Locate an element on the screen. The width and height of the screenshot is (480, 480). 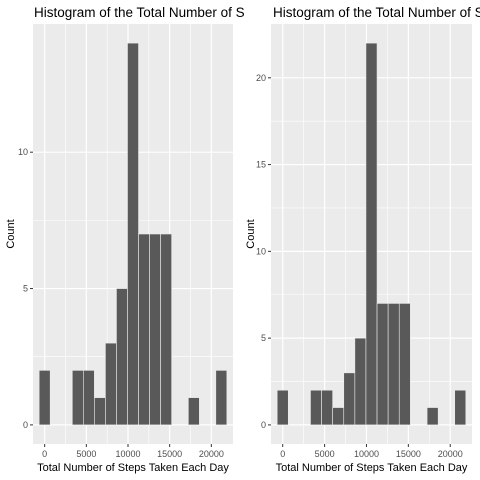
y-tick-label: 15 is located at coordinates (261, 165).